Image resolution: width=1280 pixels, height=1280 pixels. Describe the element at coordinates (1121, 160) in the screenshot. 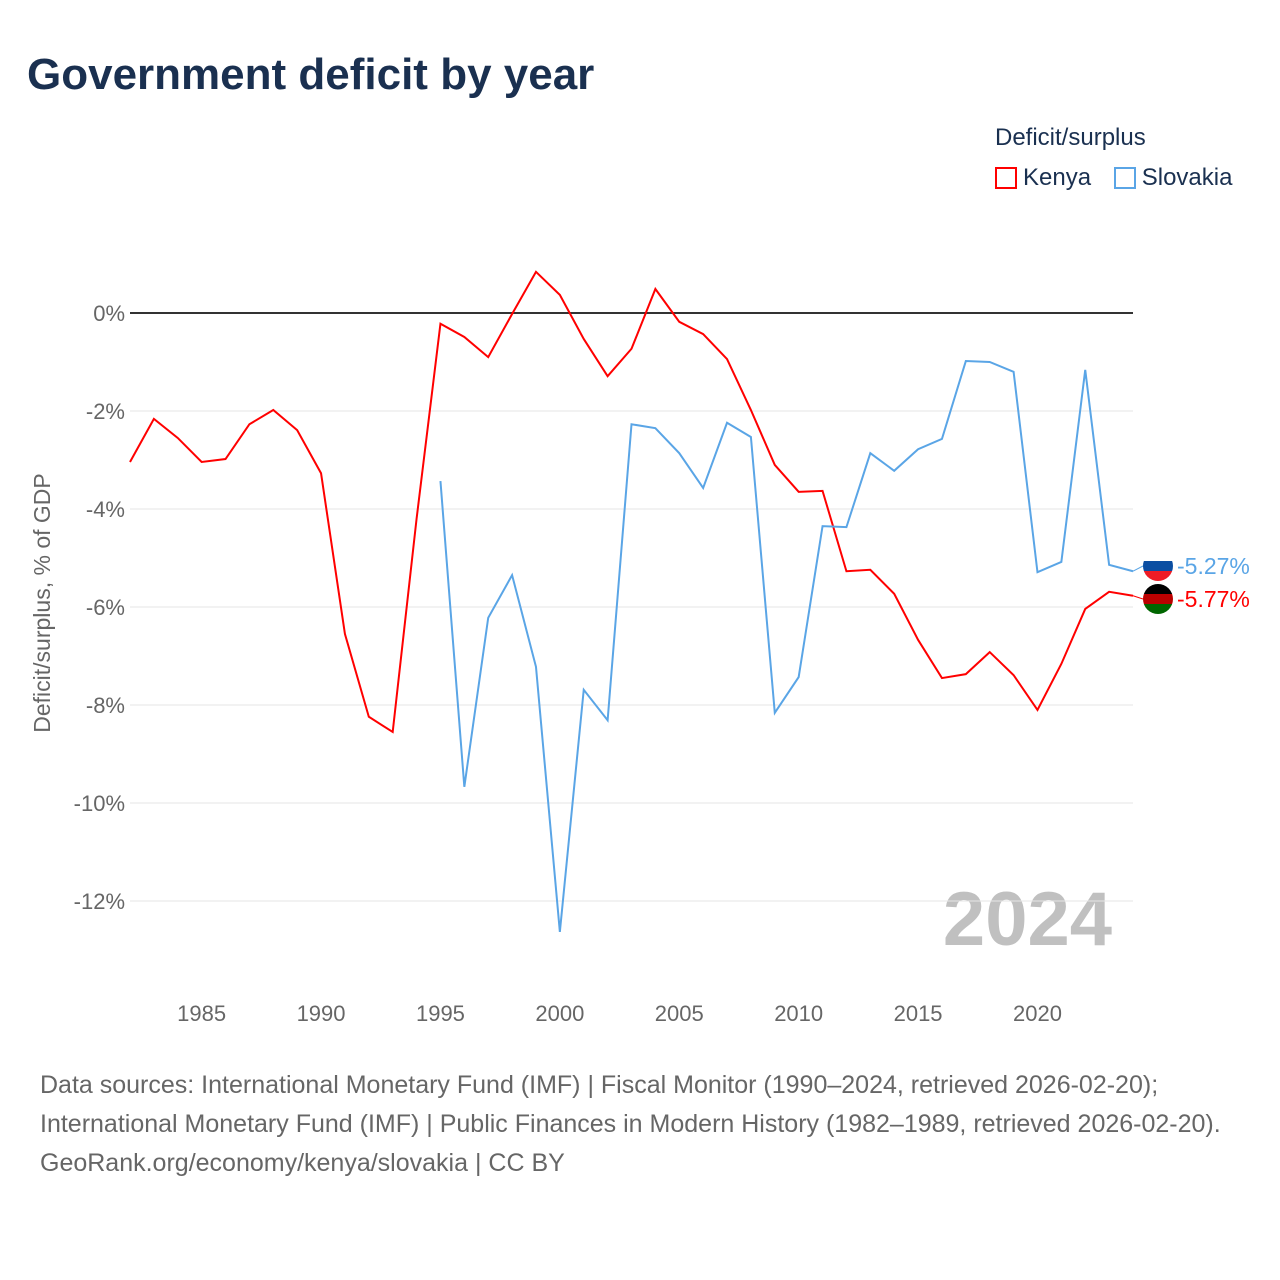

I see `legend: Deficit/surplus Kenya Slovakia` at that location.